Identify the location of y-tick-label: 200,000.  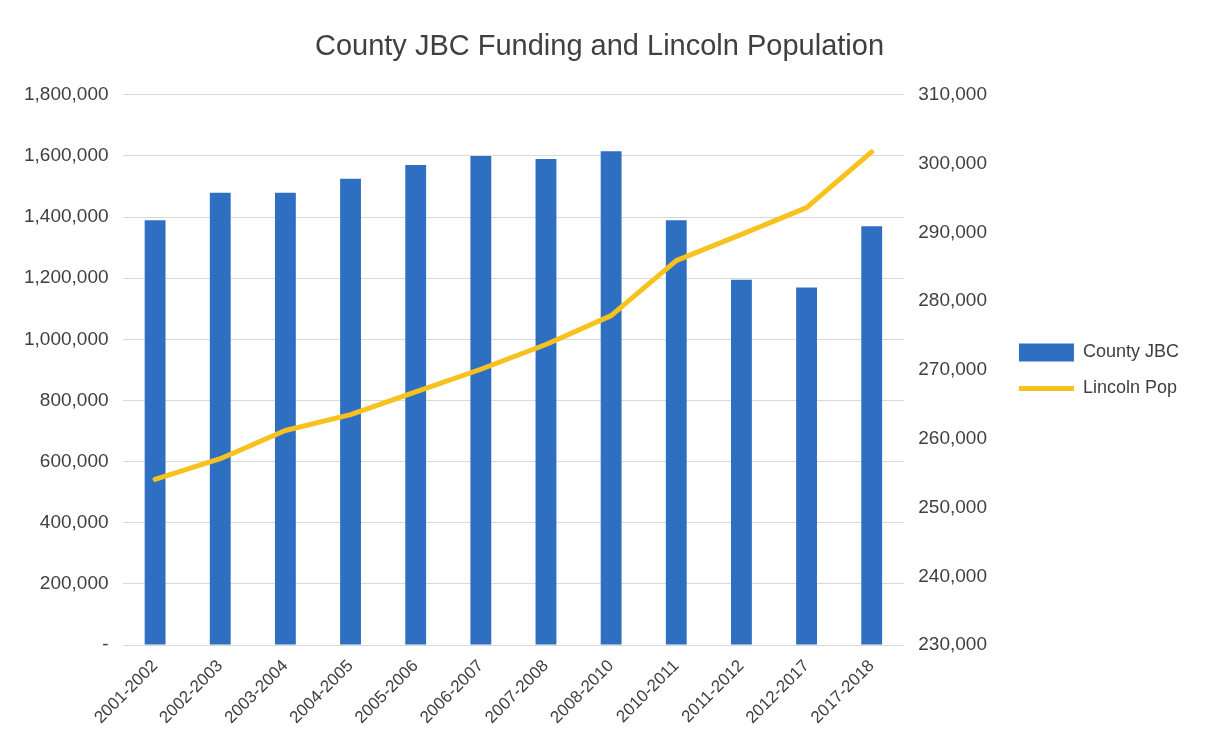
(74, 583).